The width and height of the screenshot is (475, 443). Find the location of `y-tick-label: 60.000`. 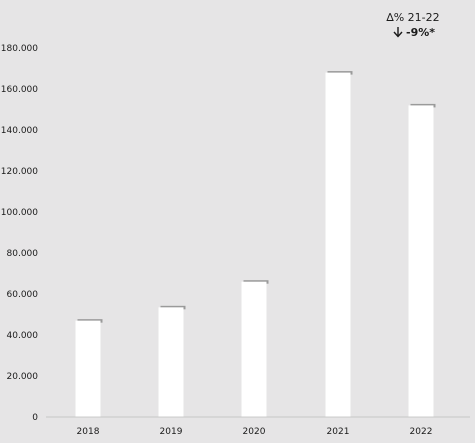

y-tick-label: 60.000 is located at coordinates (23, 295).